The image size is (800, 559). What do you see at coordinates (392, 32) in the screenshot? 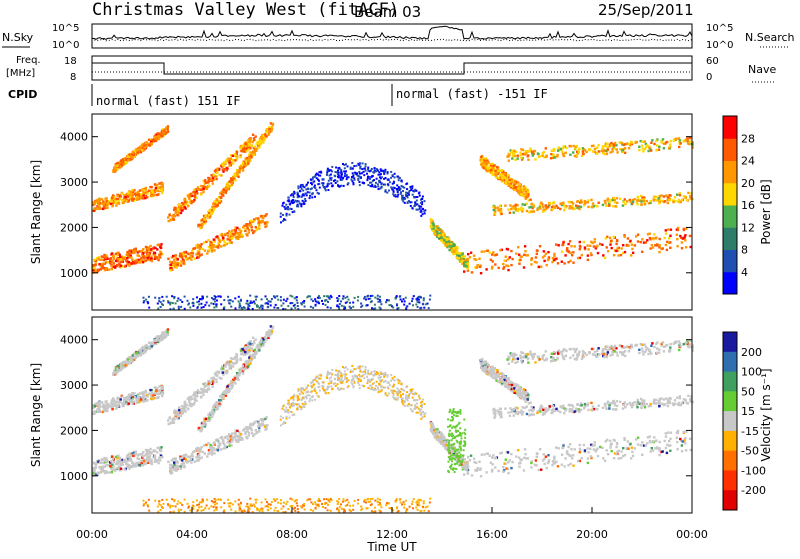
I see `noise-sky-trace` at bounding box center [392, 32].